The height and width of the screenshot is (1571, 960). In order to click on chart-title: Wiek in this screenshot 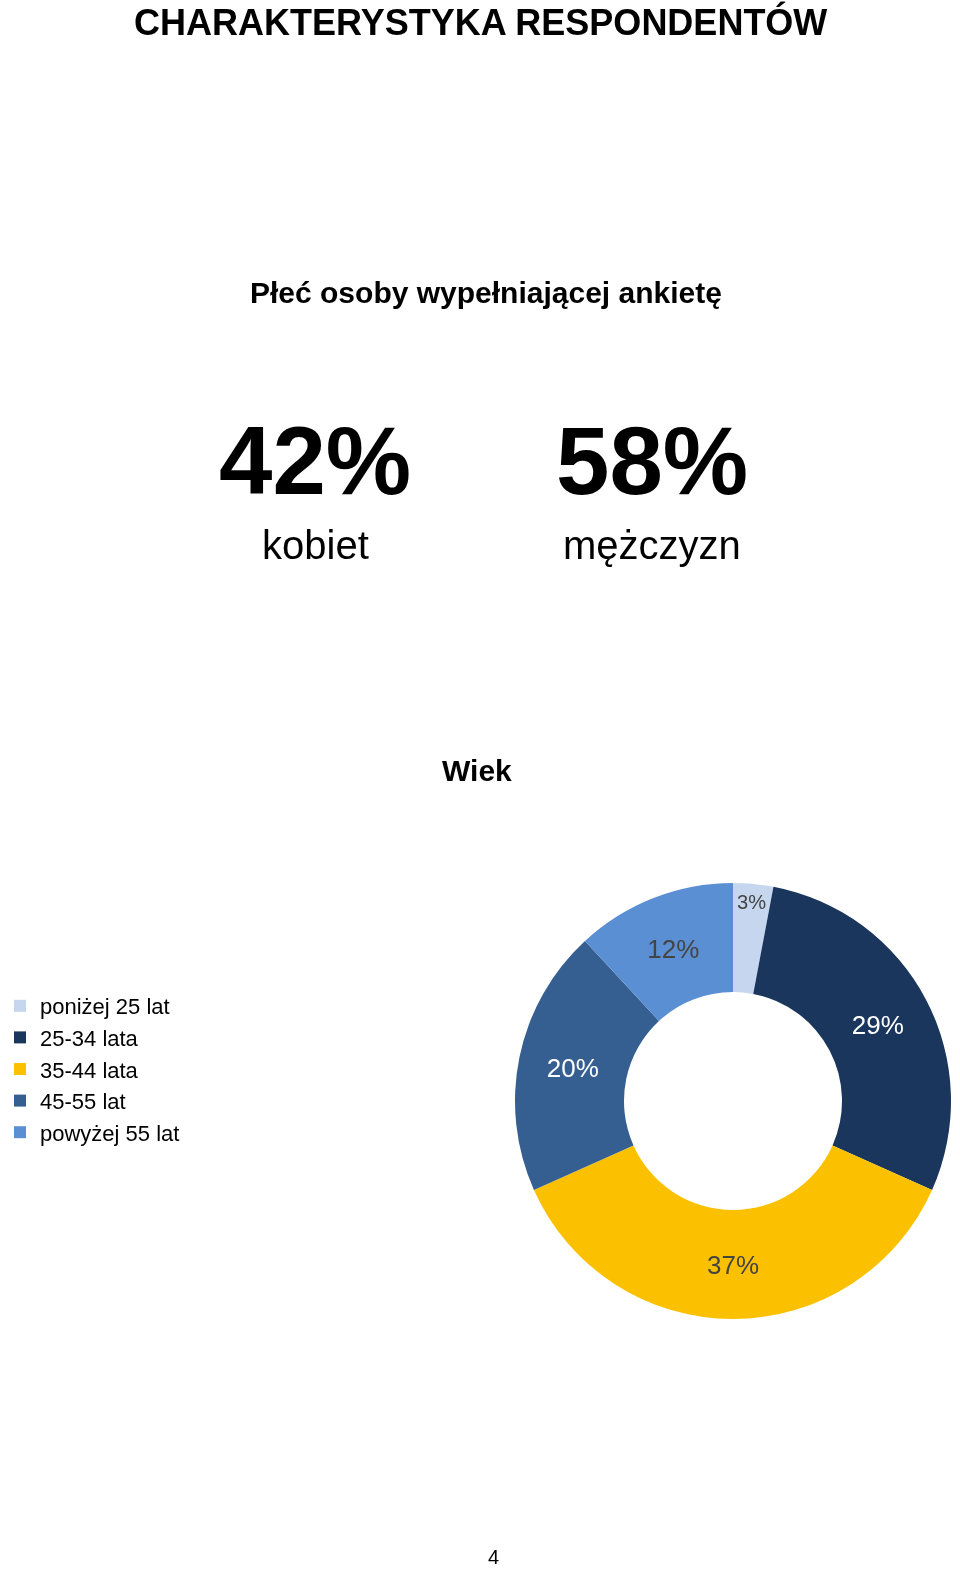, I will do `click(477, 770)`.